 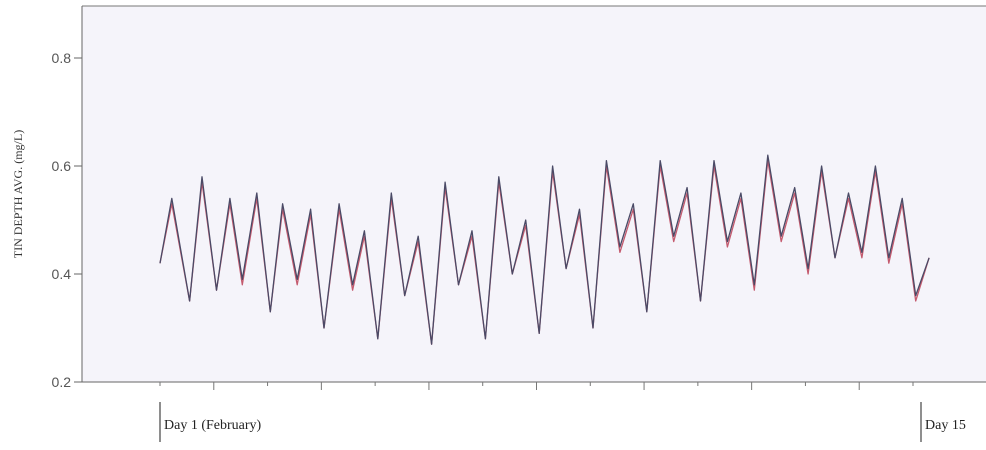 What do you see at coordinates (945, 425) in the screenshot?
I see `day-marker-label: Day 15` at bounding box center [945, 425].